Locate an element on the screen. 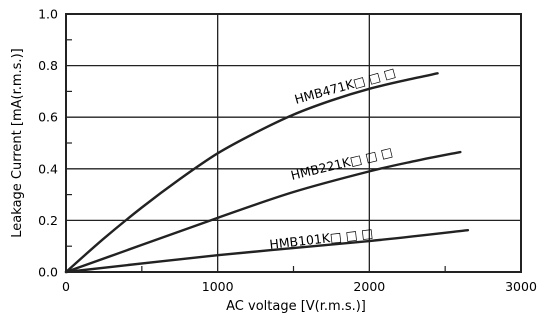 This screenshot has width=541, height=320. y-tick-label: 0.4 is located at coordinates (48, 168).